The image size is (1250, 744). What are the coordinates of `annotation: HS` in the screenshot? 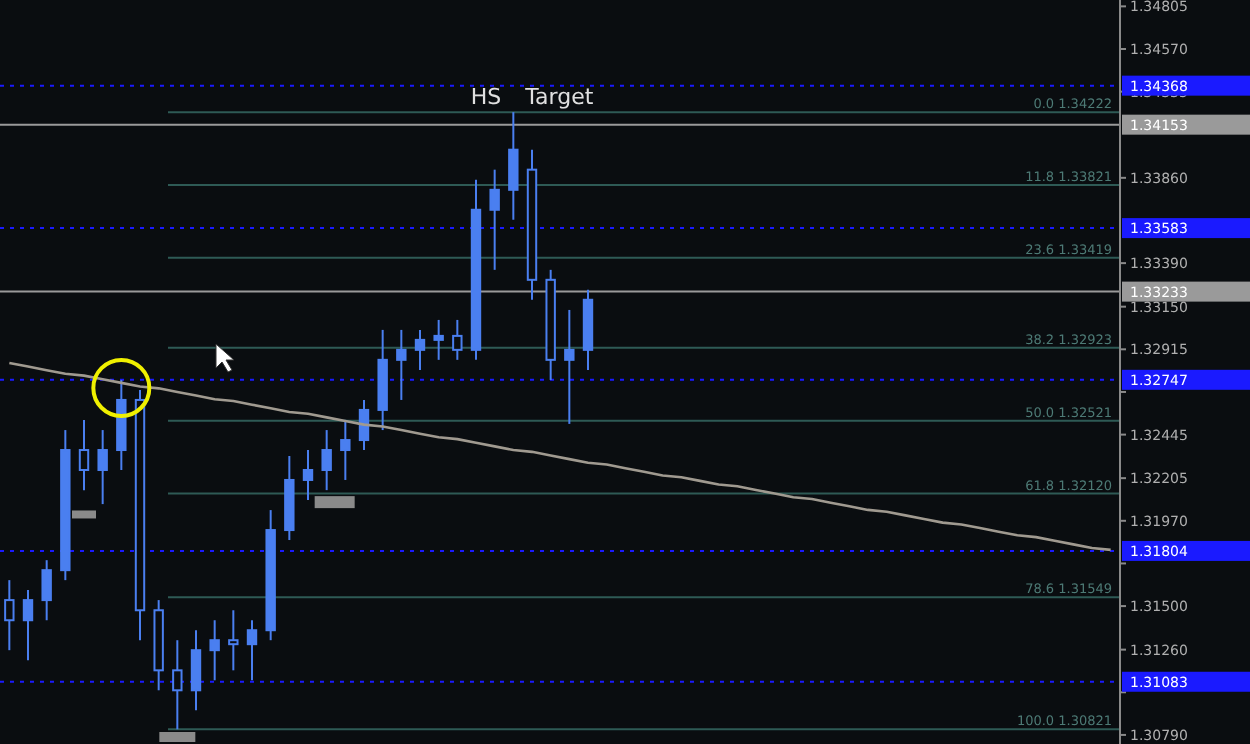 It's located at (486, 96).